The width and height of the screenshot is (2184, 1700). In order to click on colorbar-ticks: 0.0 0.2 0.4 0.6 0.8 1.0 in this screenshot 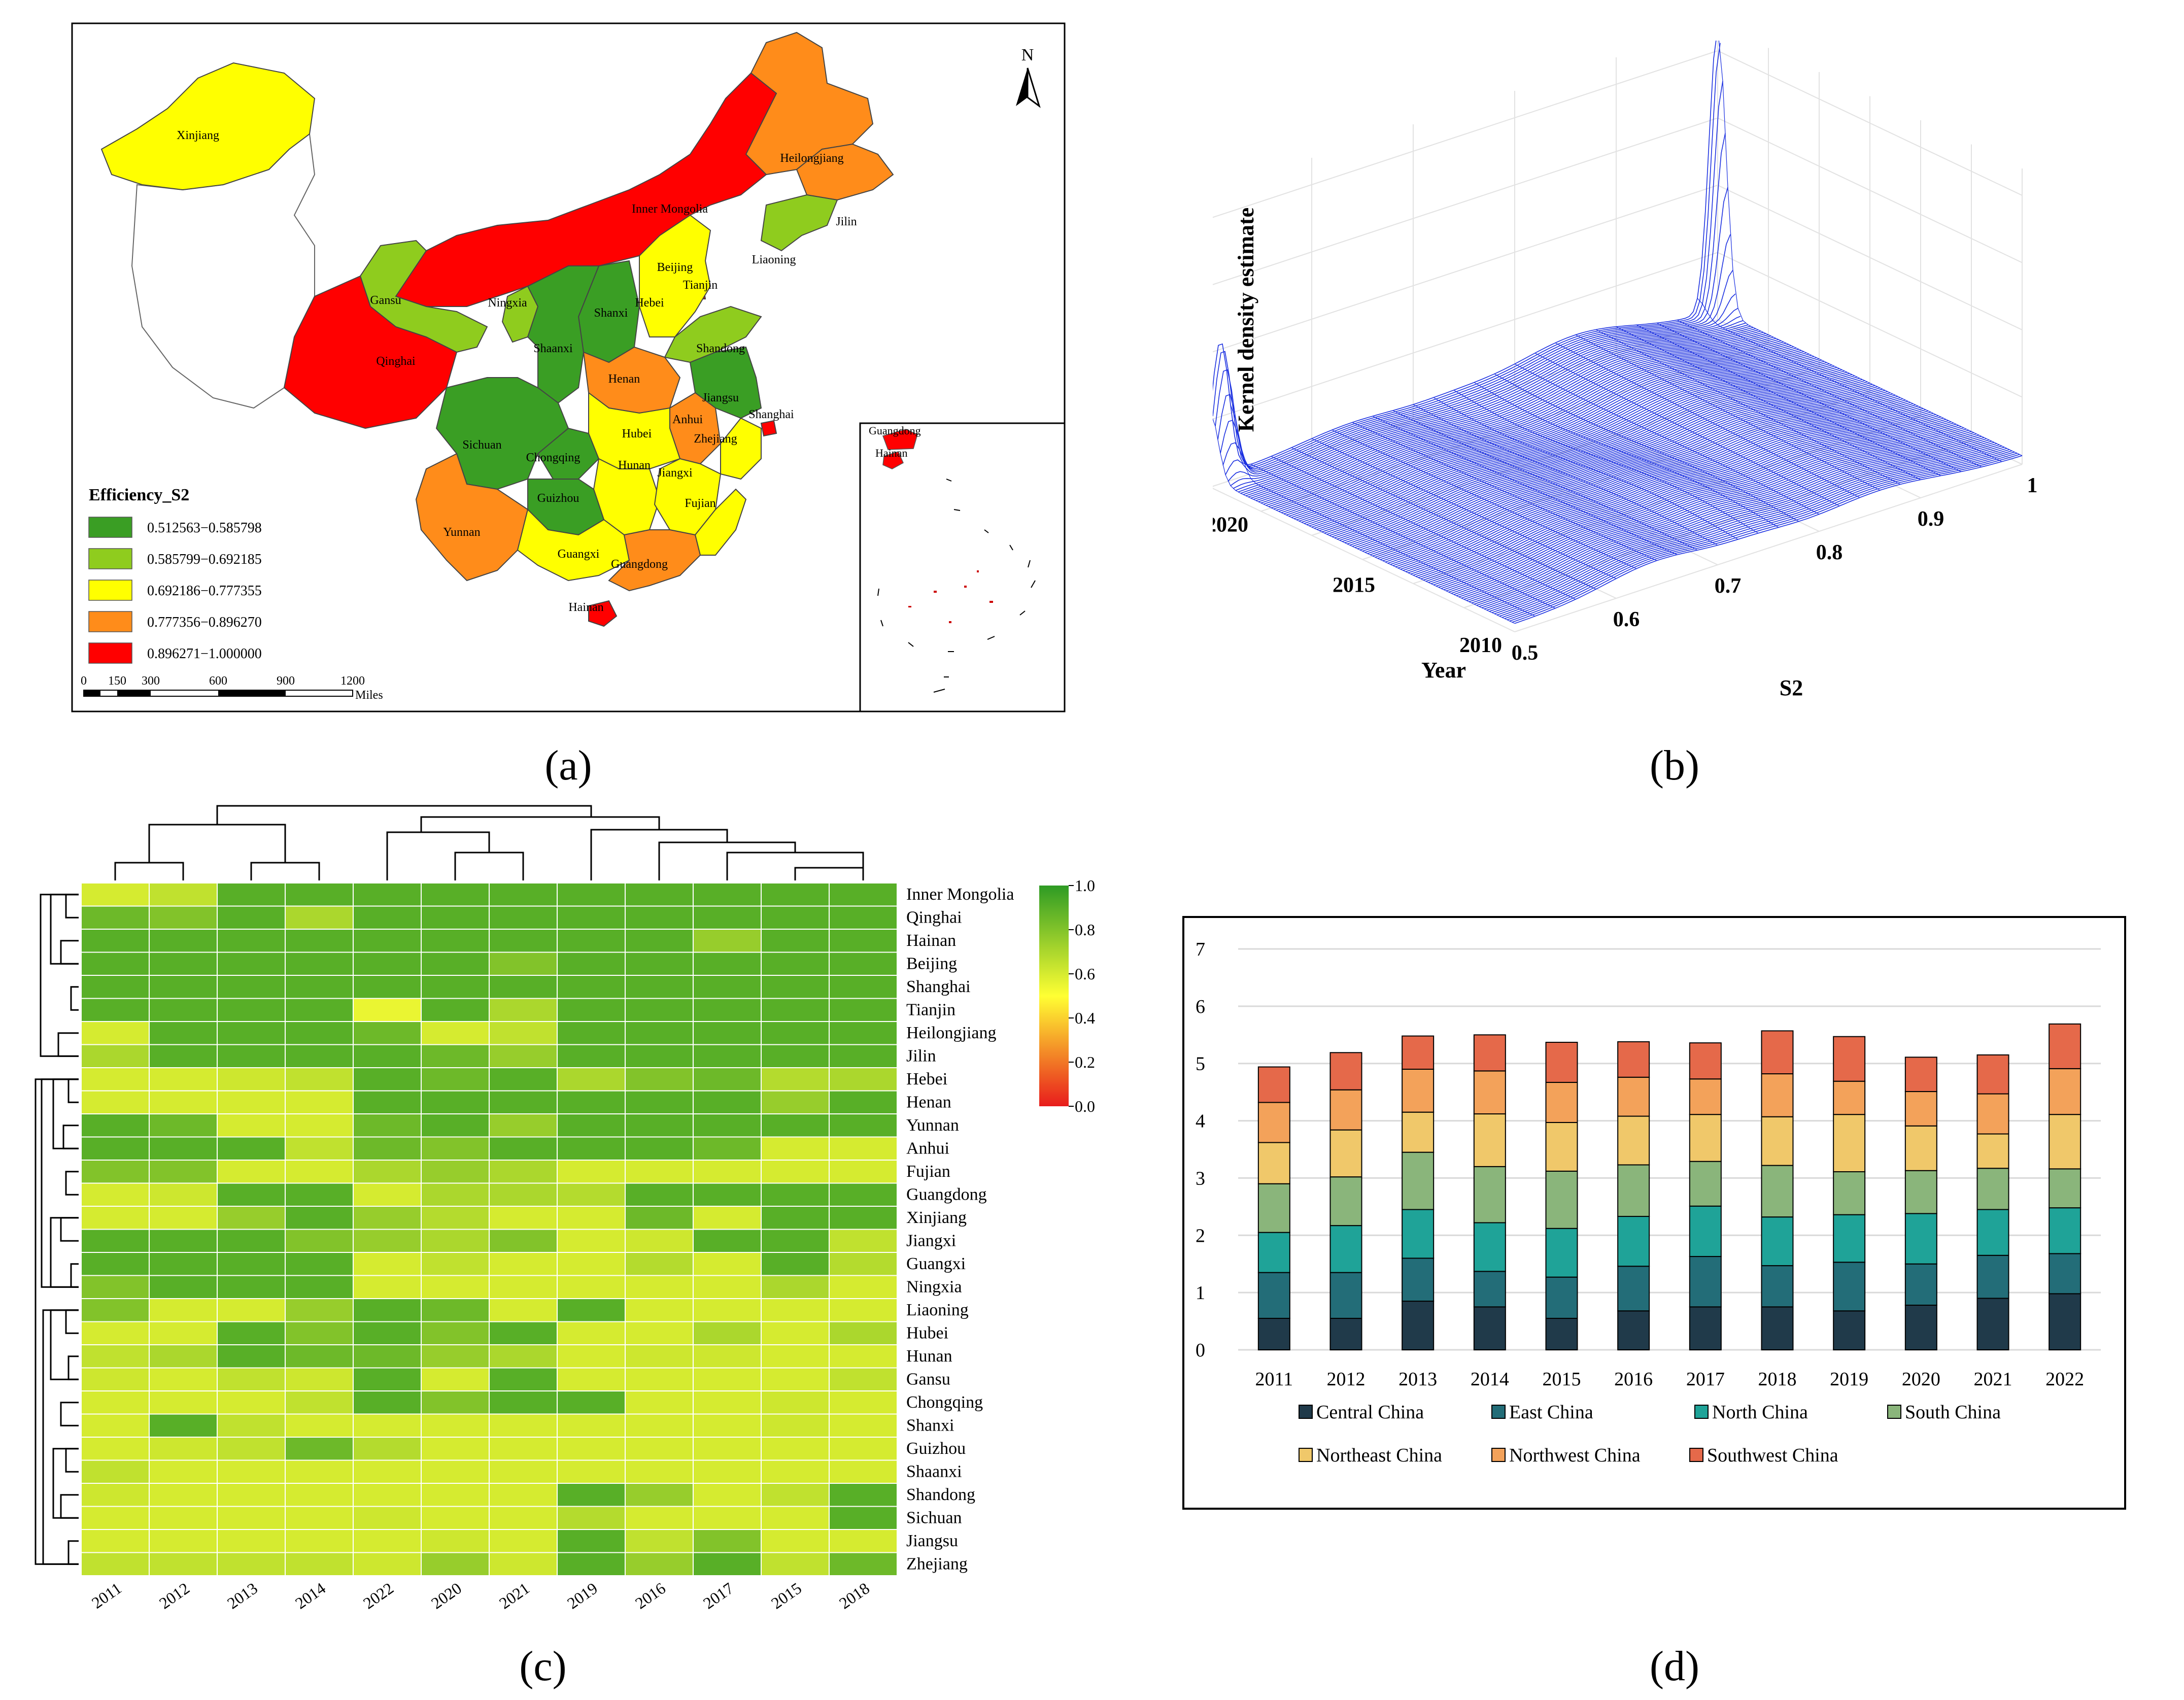, I will do `click(1082, 995)`.